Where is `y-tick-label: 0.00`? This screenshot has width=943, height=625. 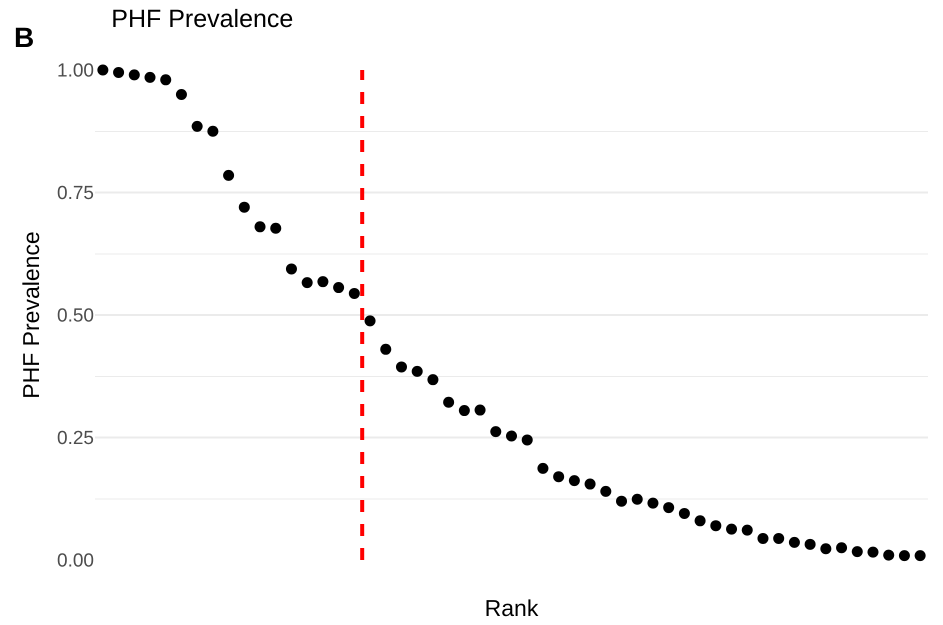
y-tick-label: 0.00 is located at coordinates (75, 561).